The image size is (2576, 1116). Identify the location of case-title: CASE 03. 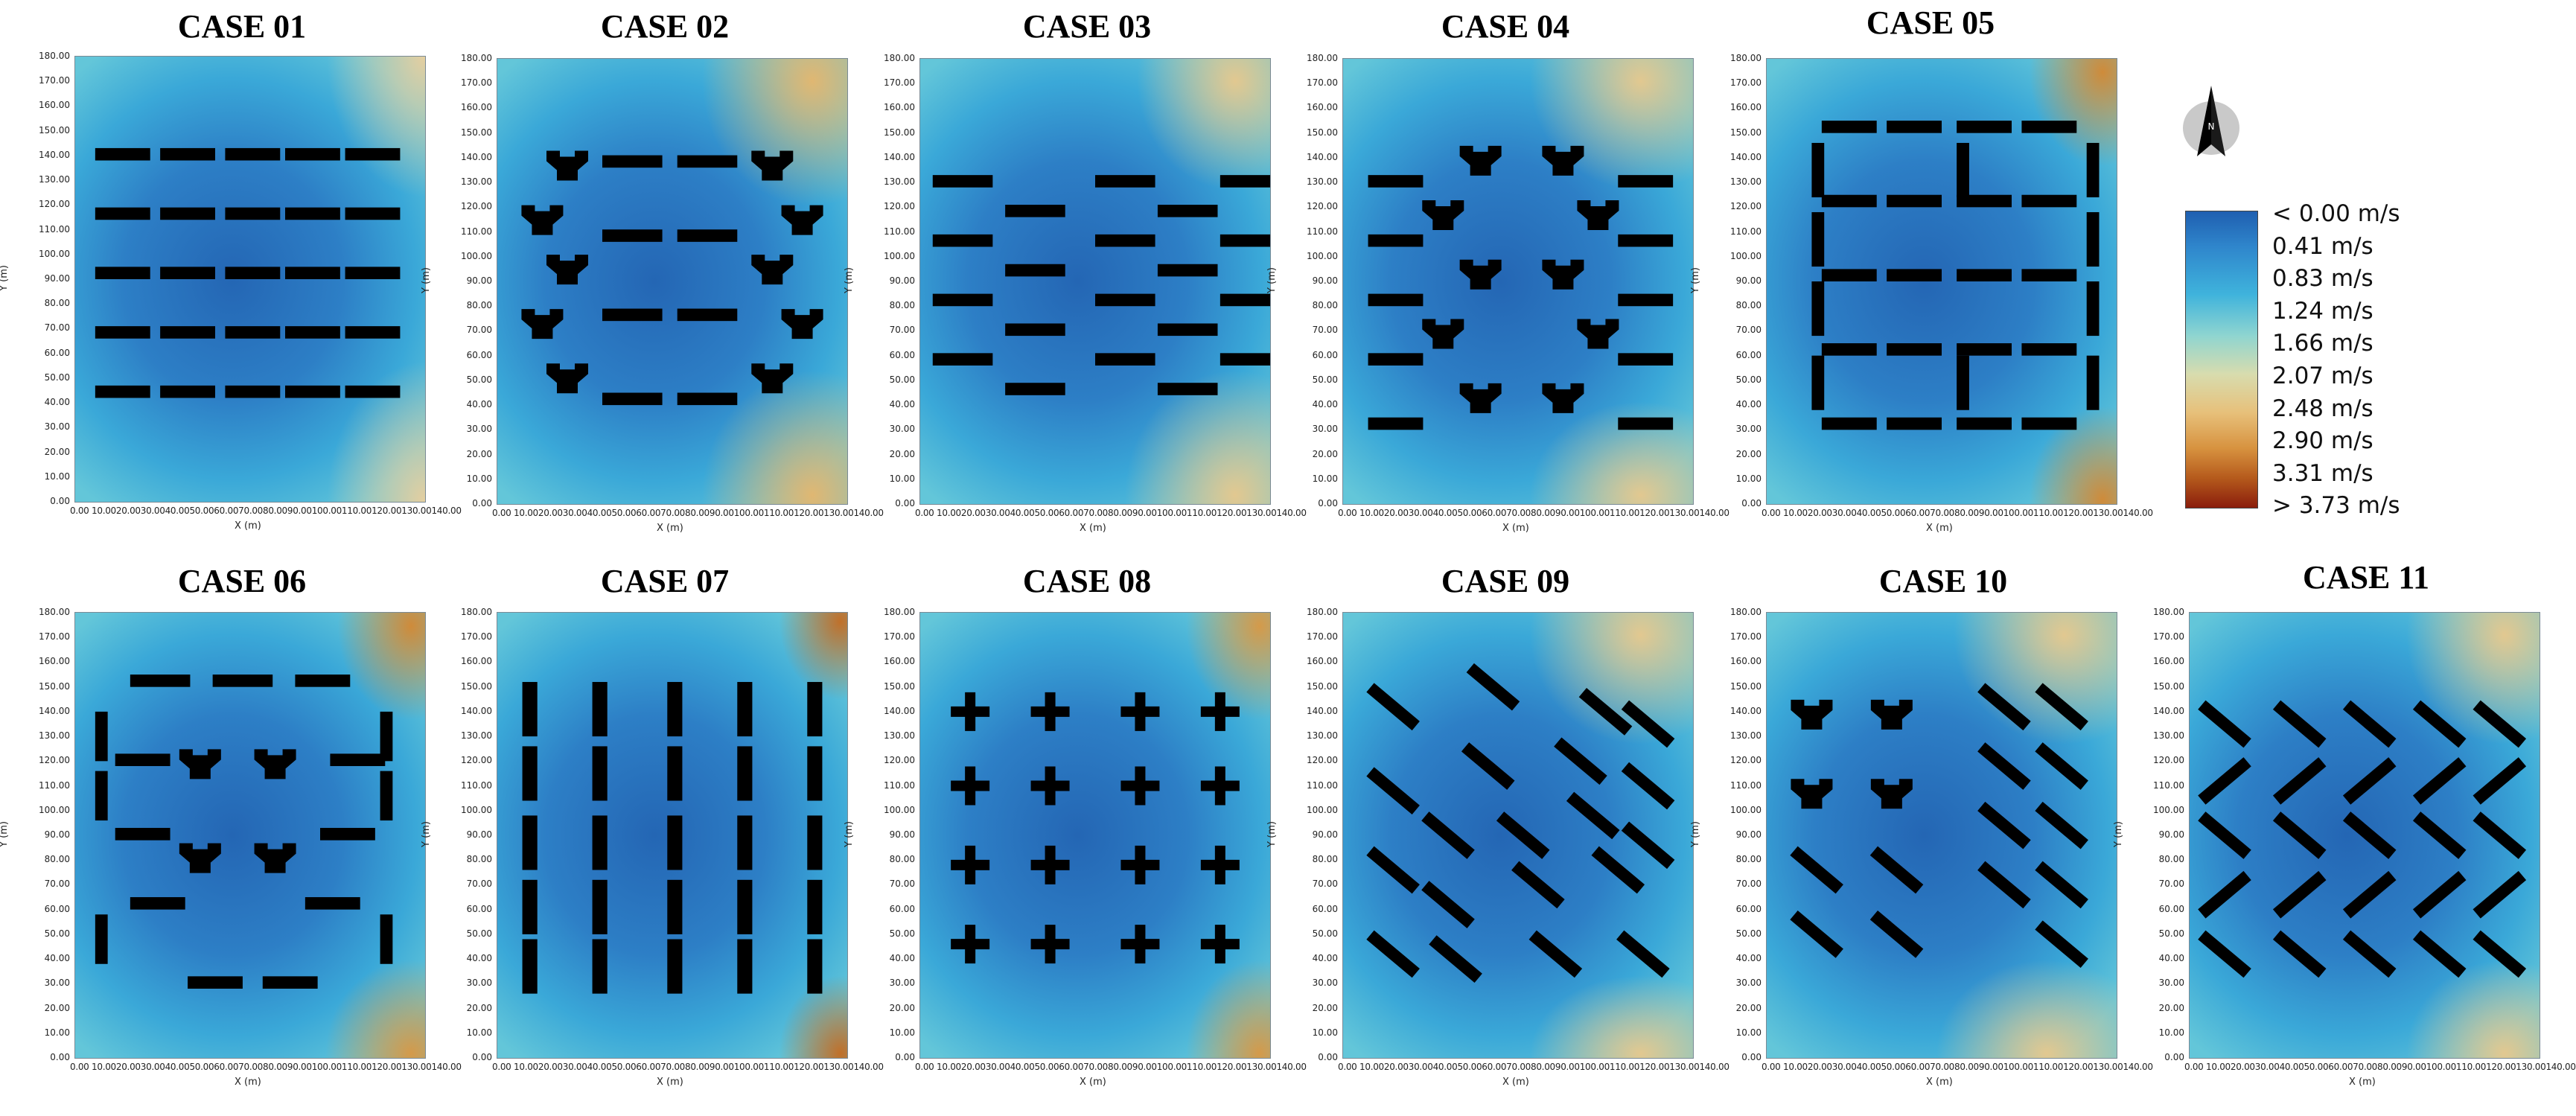
(1087, 27).